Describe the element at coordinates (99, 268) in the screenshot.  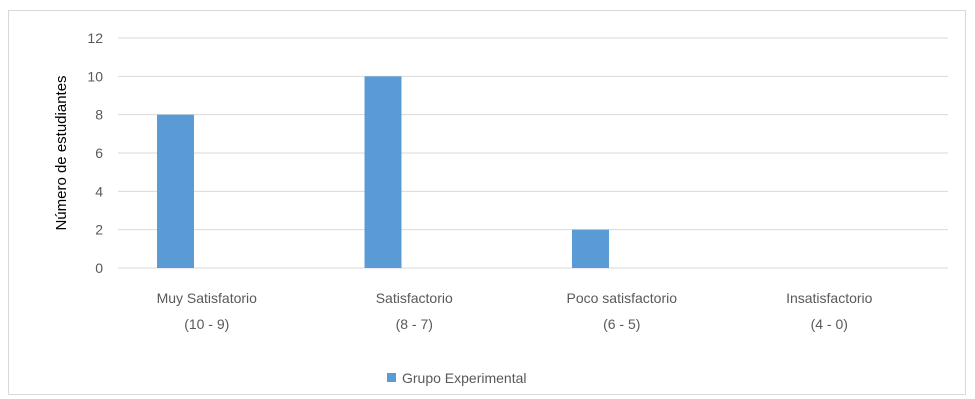
I see `y-tick-label: 0` at that location.